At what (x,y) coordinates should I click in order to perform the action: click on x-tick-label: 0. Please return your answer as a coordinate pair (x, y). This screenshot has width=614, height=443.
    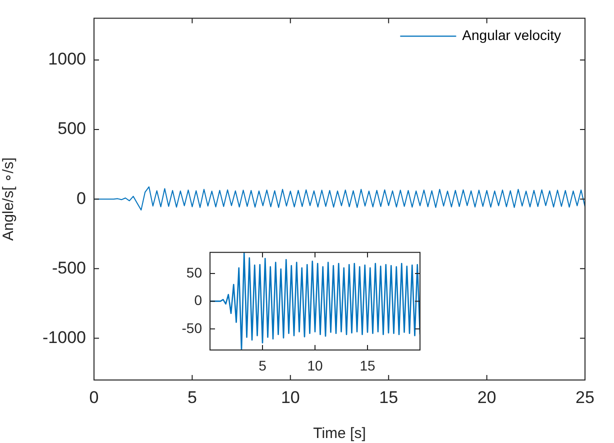
    Looking at the image, I should click on (94, 397).